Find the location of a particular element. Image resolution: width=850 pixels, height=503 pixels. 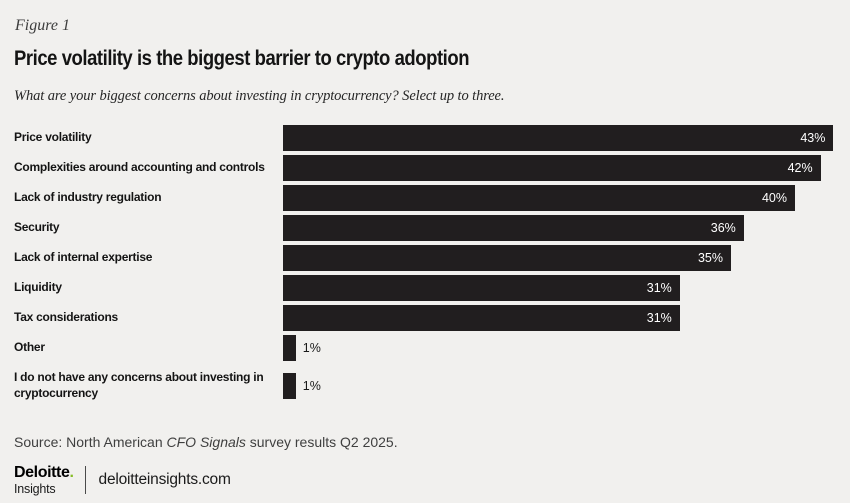

footer-divider is located at coordinates (85, 480).